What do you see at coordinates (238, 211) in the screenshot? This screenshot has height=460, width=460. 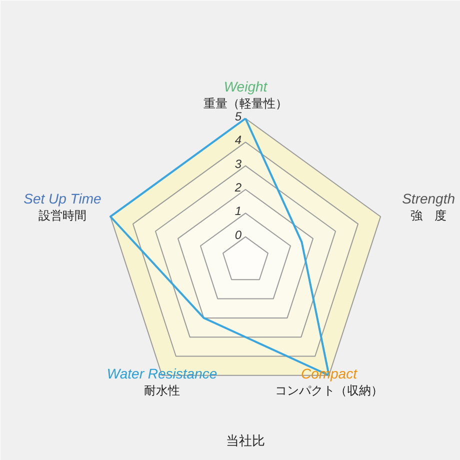 I see `y-tick-label: 1` at bounding box center [238, 211].